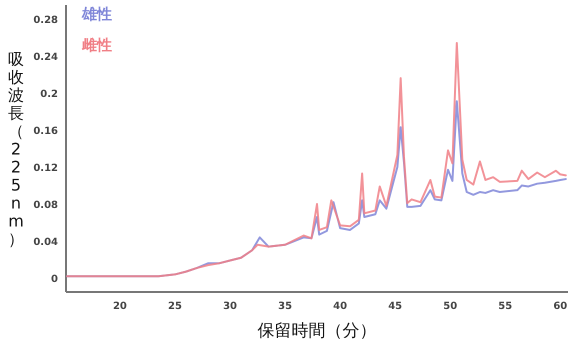 This screenshot has height=352, width=576. I want to click on y-tick-label: 0.12, so click(45, 168).